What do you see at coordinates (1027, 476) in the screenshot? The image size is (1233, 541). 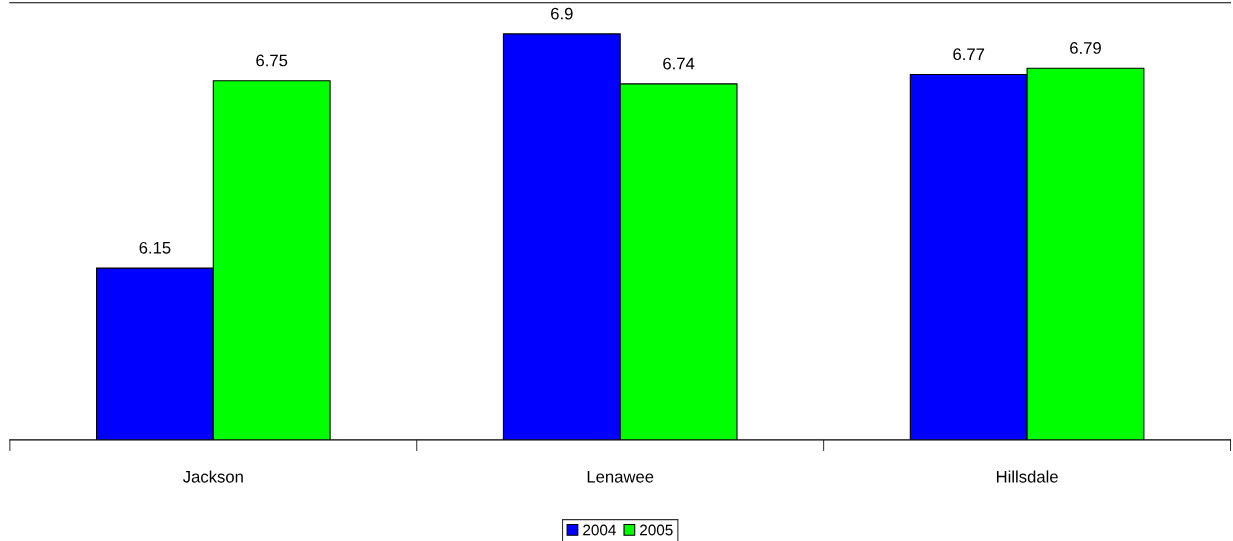 I see `x-tick-label: Hillsdale` at bounding box center [1027, 476].